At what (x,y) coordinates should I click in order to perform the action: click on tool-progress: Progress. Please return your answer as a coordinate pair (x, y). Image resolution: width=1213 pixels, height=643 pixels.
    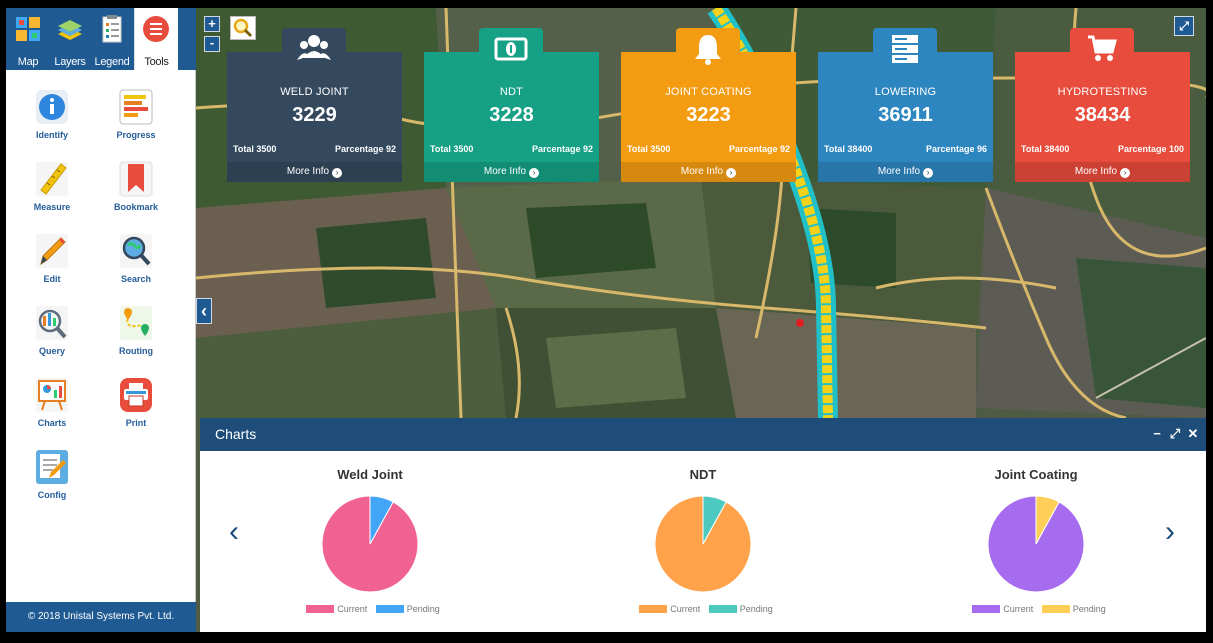
    Looking at the image, I should click on (136, 121).